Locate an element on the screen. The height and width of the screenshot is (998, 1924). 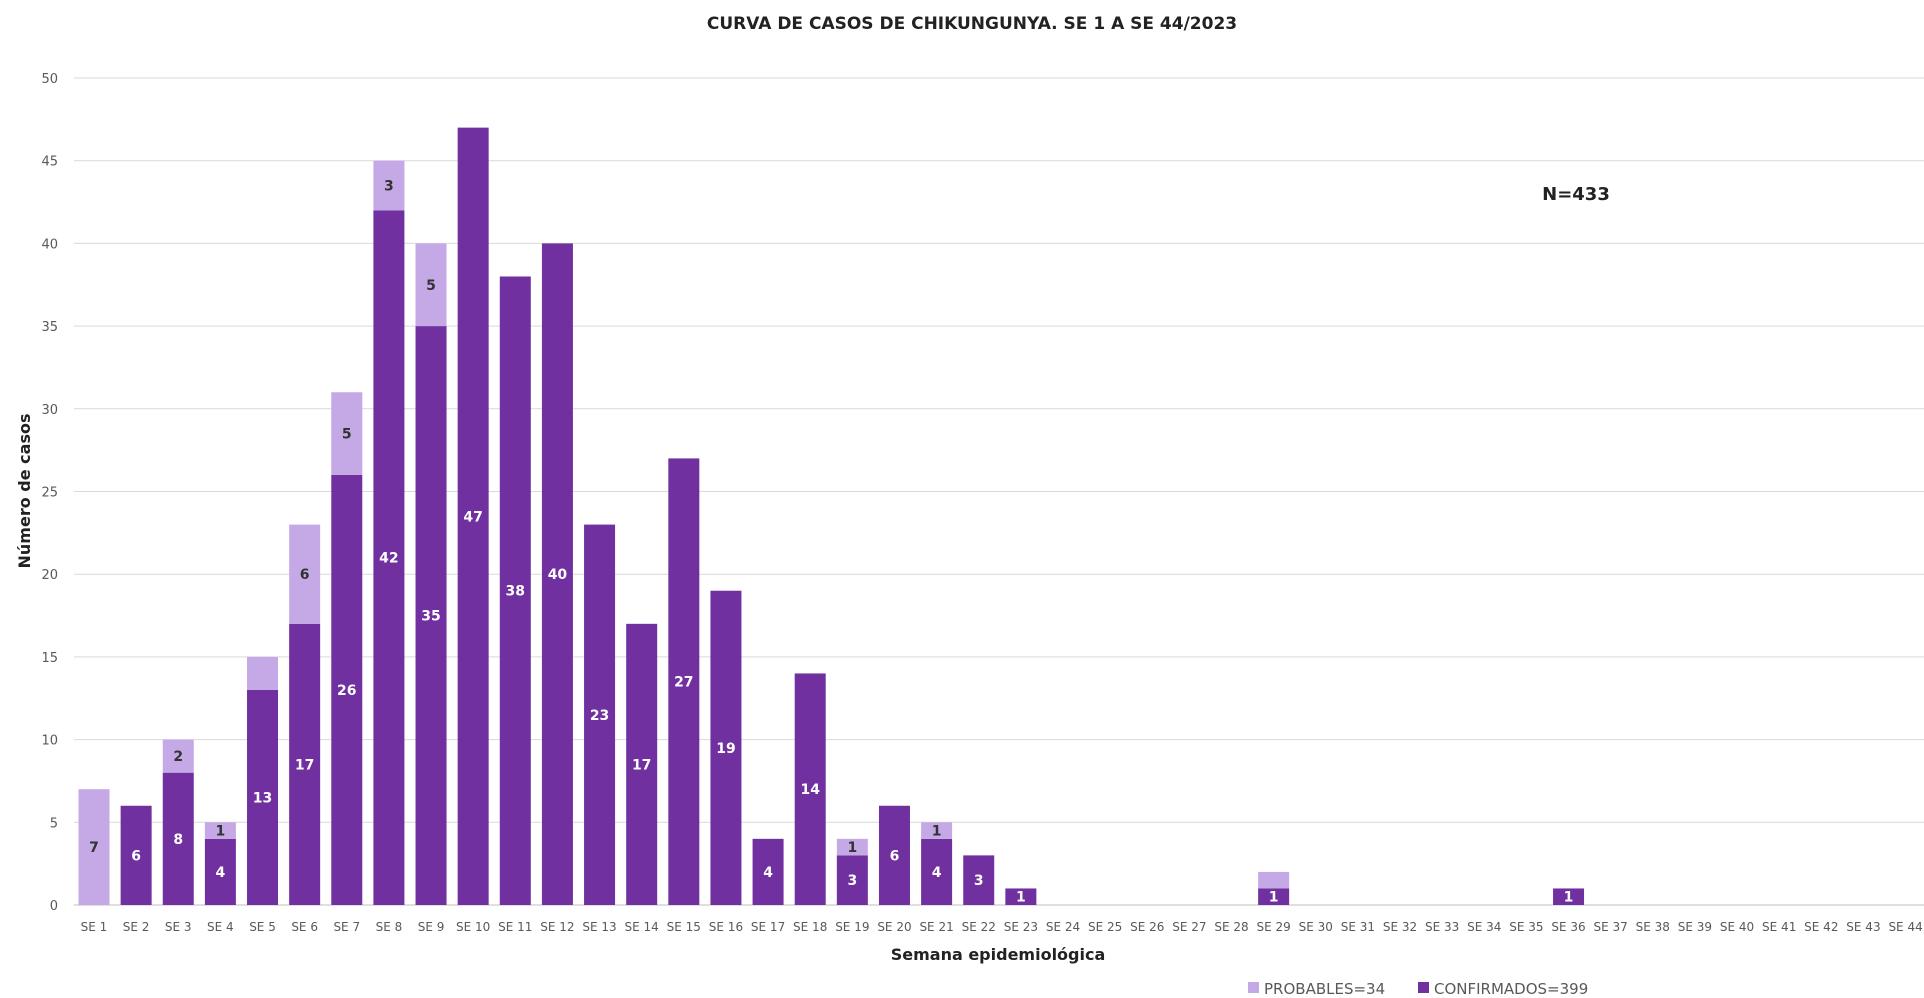
data-label-confirmados: 19 is located at coordinates (725, 749).